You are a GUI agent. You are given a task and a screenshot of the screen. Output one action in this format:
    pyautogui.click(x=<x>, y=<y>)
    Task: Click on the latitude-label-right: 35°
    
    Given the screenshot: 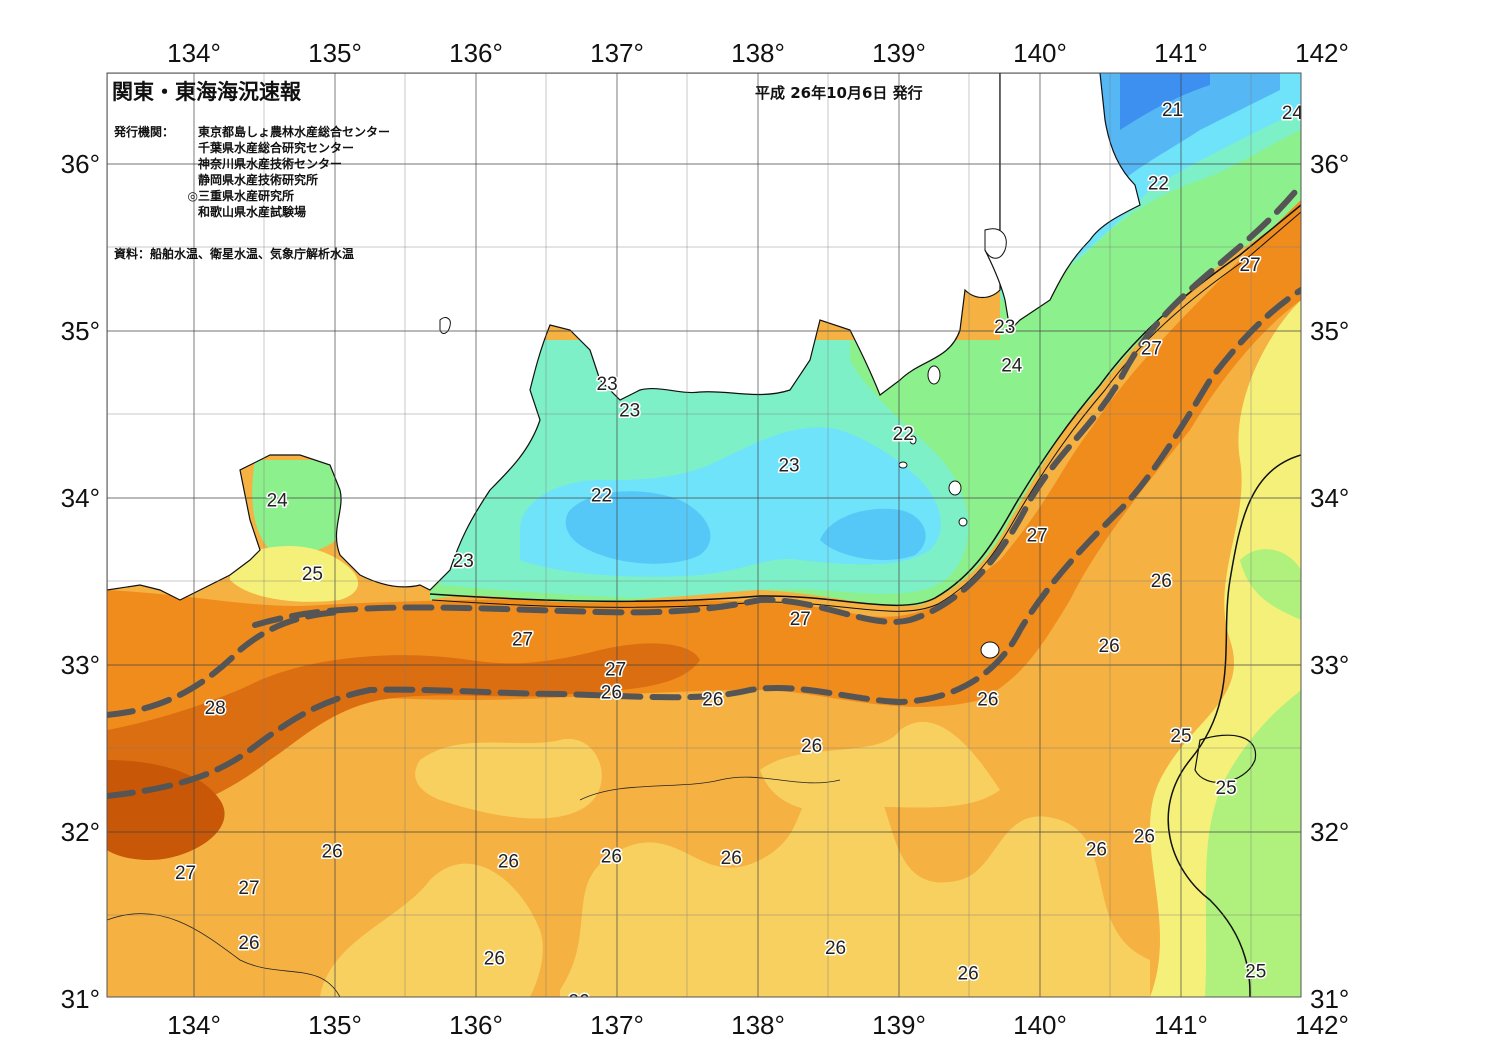 What is the action you would take?
    pyautogui.click(x=1329, y=331)
    